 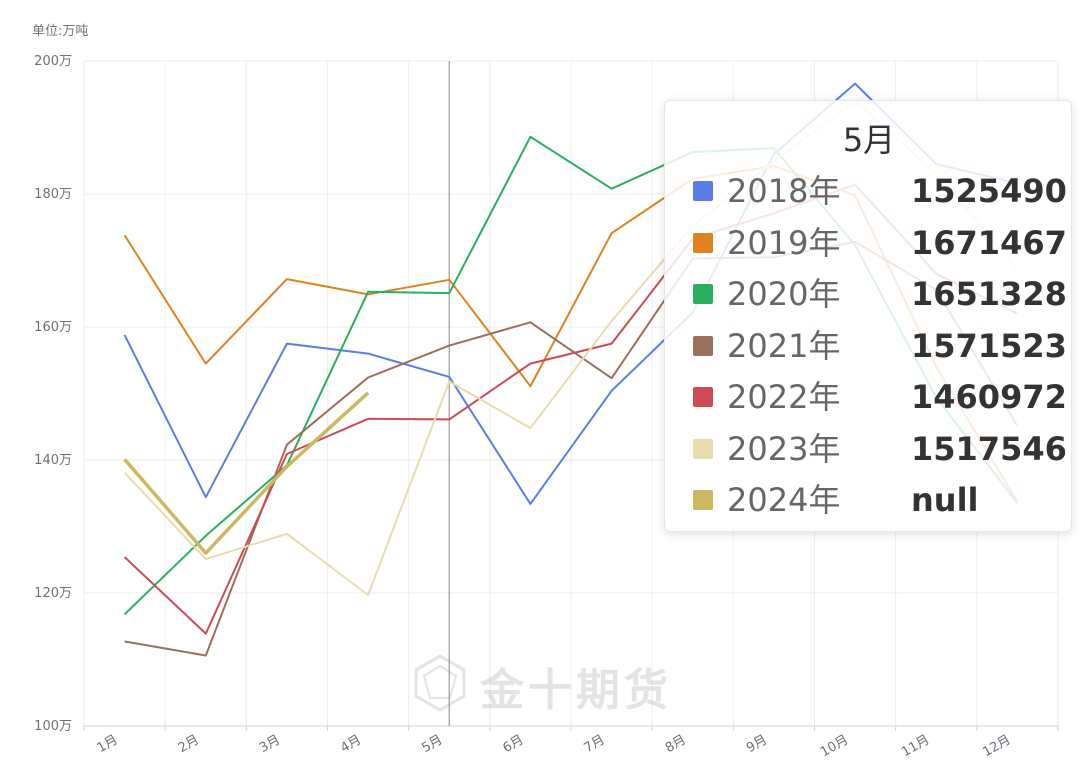 I want to click on tooltip-series-value: 1517546, so click(x=989, y=448).